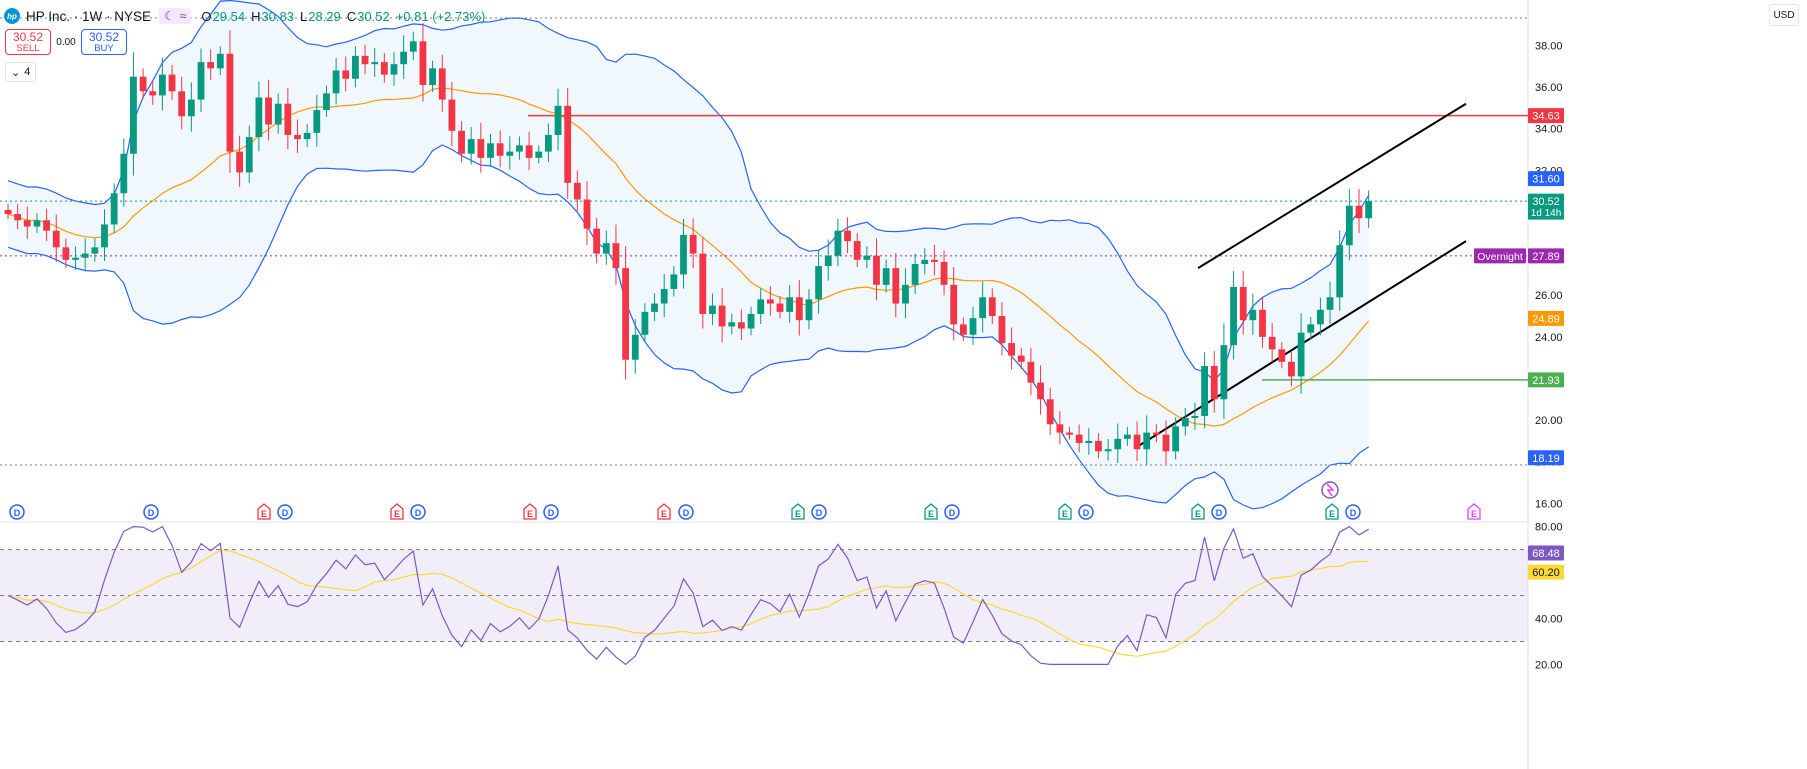 This screenshot has height=769, width=1807. Describe the element at coordinates (1332, 186) in the screenshot. I see `trend-channel-upper` at that location.